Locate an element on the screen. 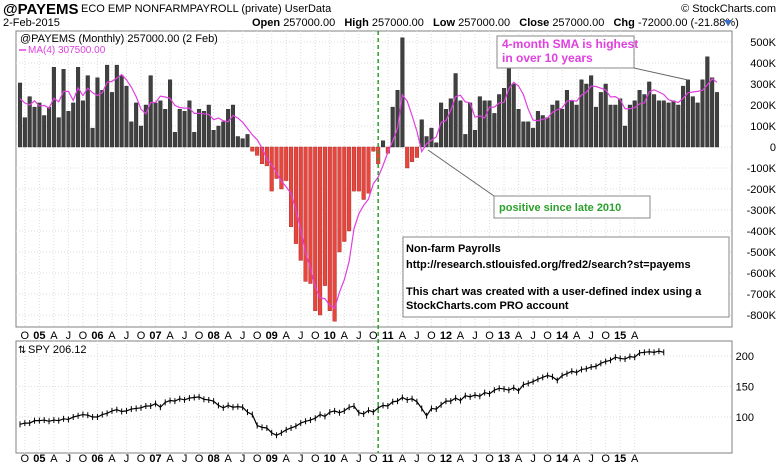 The height and width of the screenshot is (465, 780). payroll-y-tick-9: -400K is located at coordinates (762, 232).